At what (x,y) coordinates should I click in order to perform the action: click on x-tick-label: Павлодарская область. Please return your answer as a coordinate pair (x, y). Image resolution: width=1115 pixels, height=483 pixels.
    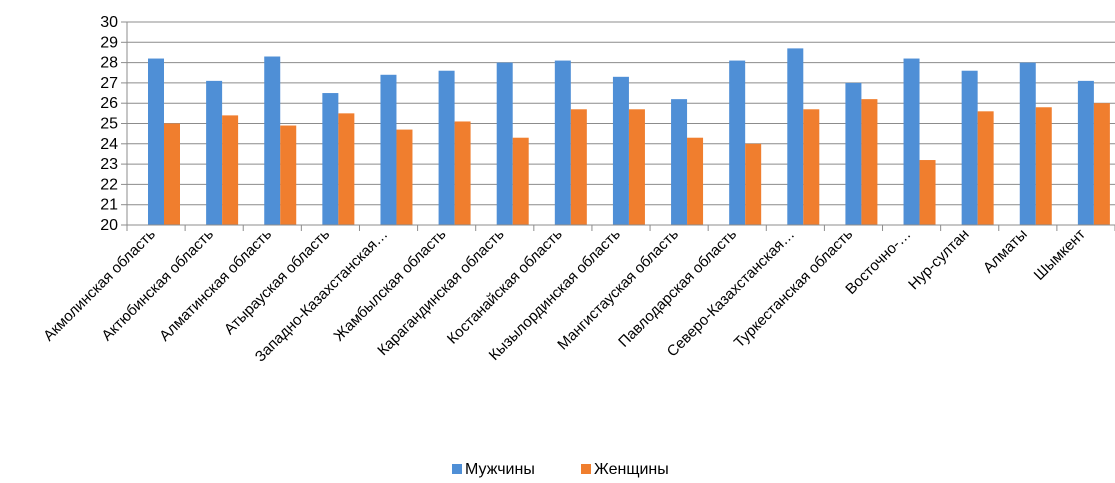
    Looking at the image, I should click on (677, 288).